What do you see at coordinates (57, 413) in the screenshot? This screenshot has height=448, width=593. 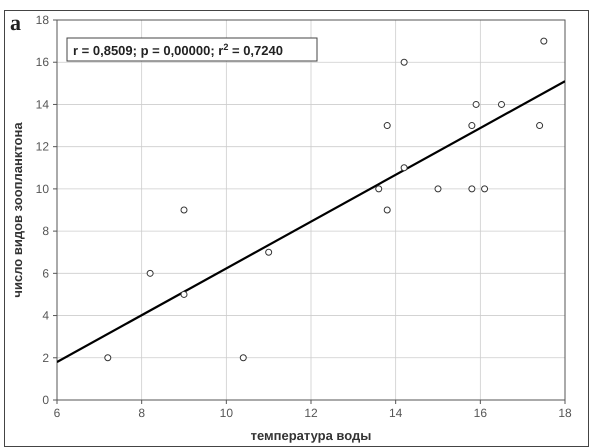 I see `x-tick-label: 6` at bounding box center [57, 413].